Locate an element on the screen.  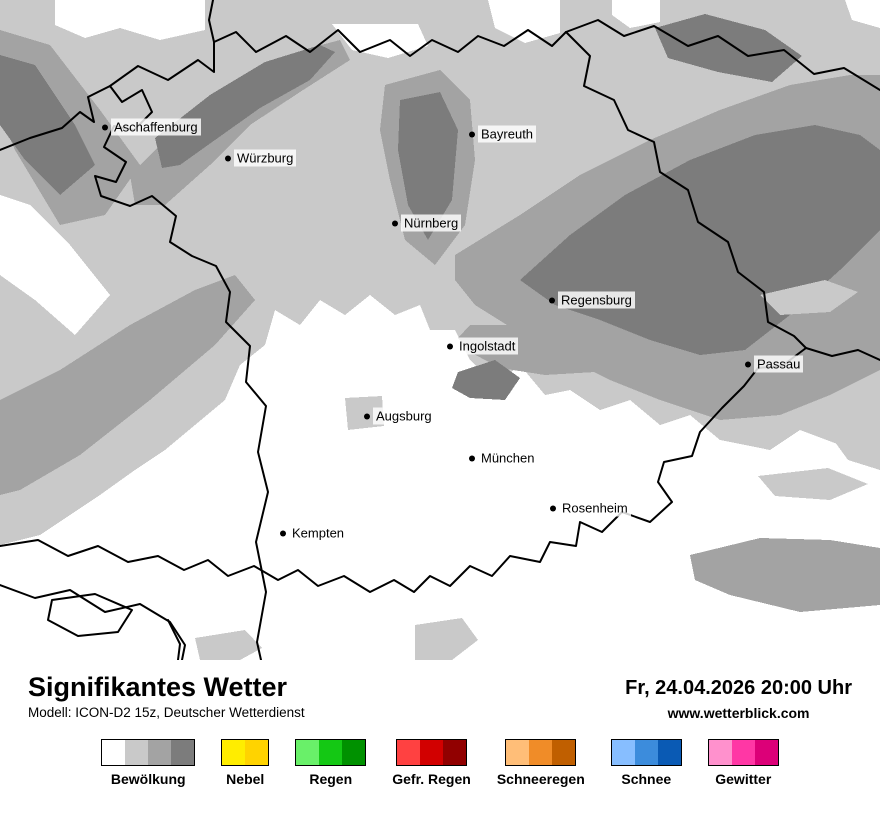
cloud-region-dark-center is located at coordinates (428, 166).